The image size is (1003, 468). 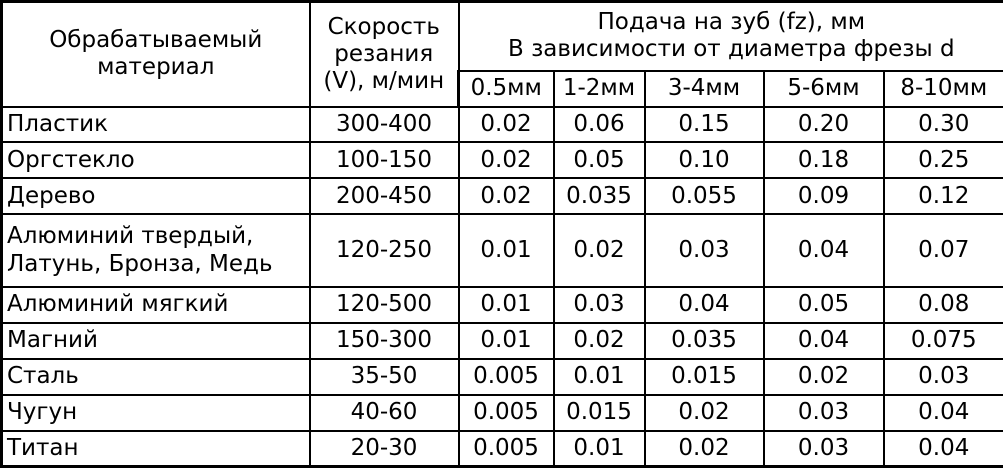 I want to click on fz-cell: 0.10, so click(x=704, y=160).